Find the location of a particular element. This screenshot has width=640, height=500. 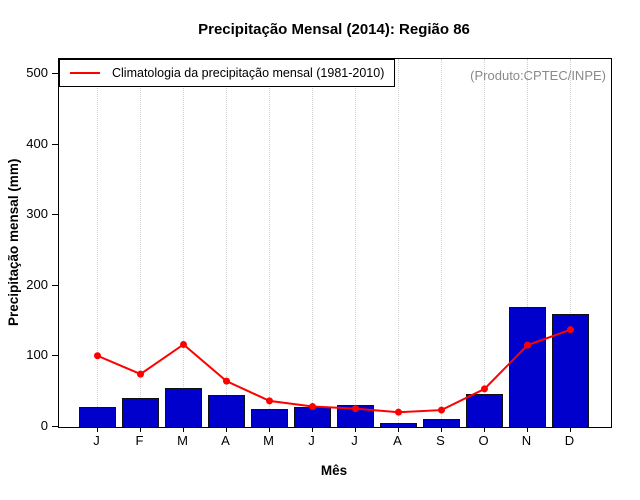

x-tick-label: D is located at coordinates (569, 440).